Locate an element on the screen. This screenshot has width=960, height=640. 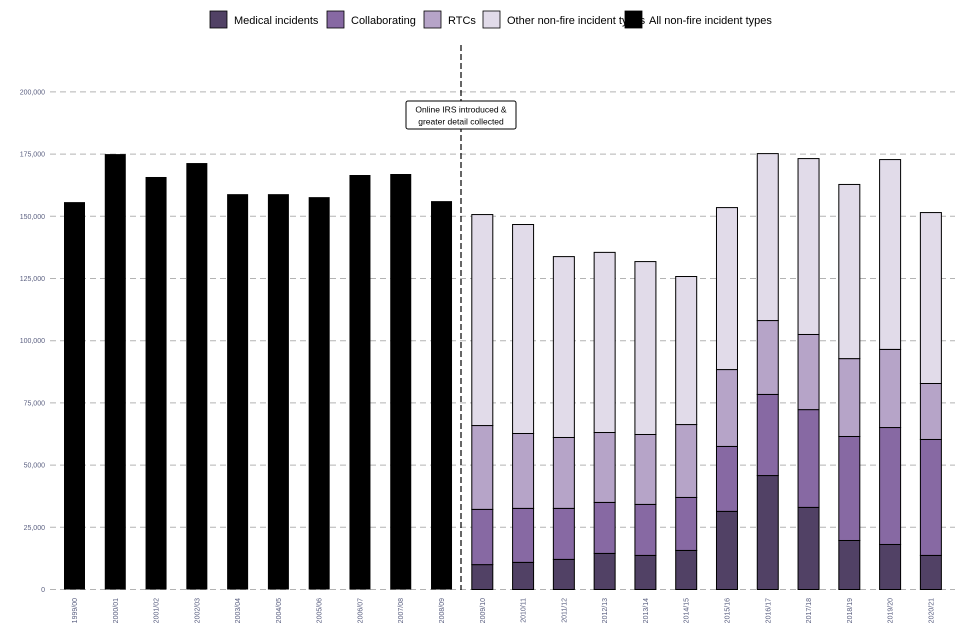
x-tick-label: 2020/21 is located at coordinates (931, 610).